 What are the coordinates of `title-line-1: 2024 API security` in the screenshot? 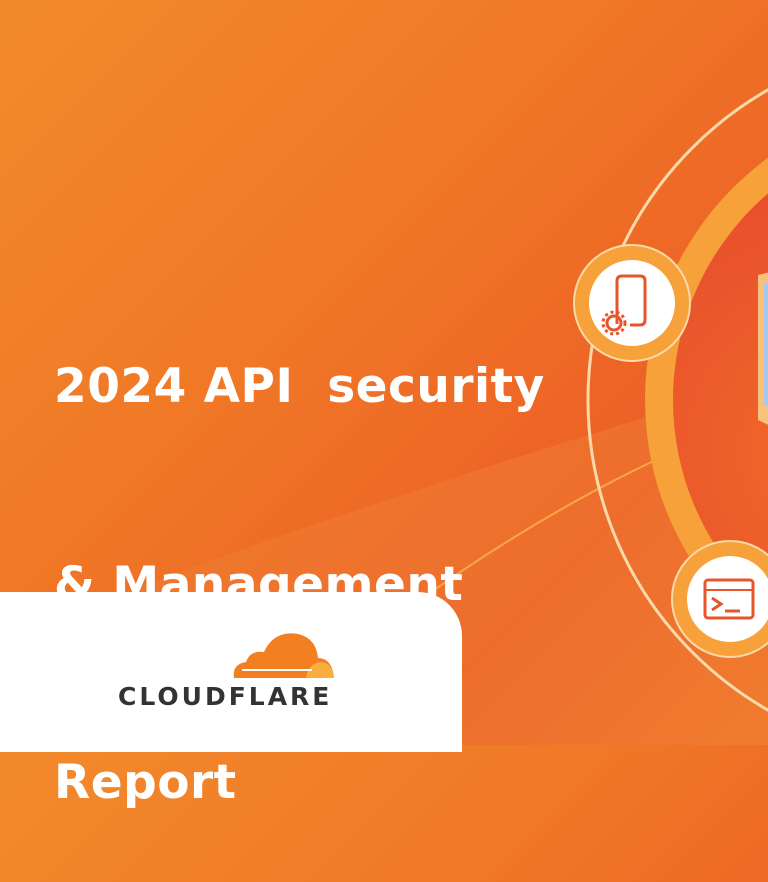 It's located at (299, 386).